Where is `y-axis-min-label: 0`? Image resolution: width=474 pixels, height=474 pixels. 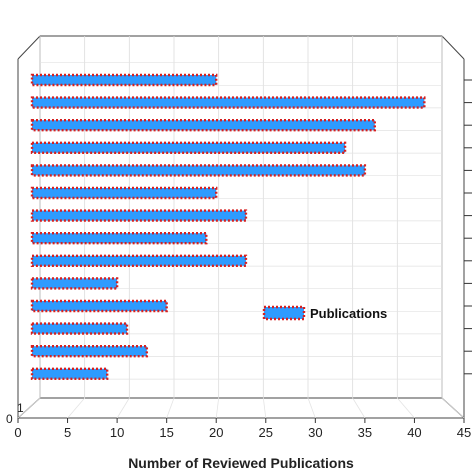 y-axis-min-label: 0 is located at coordinates (9, 419).